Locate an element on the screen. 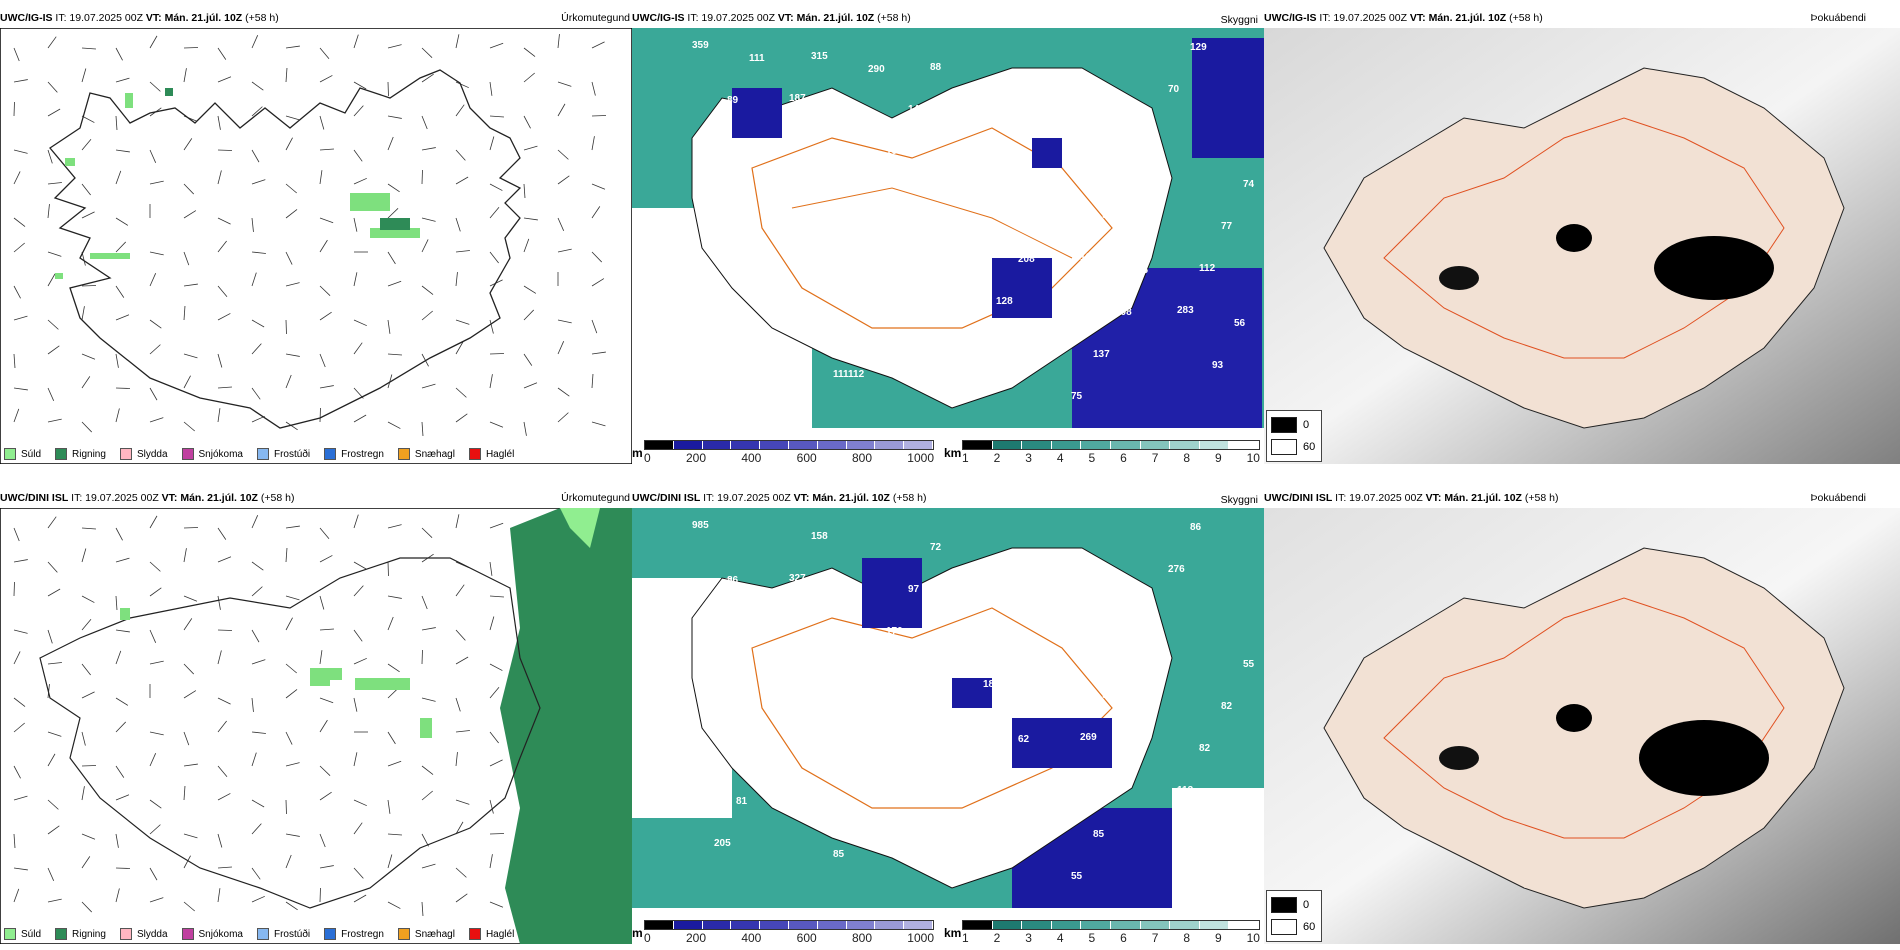 This screenshot has height=950, width=1900. fog-high: 60 is located at coordinates (1309, 447).